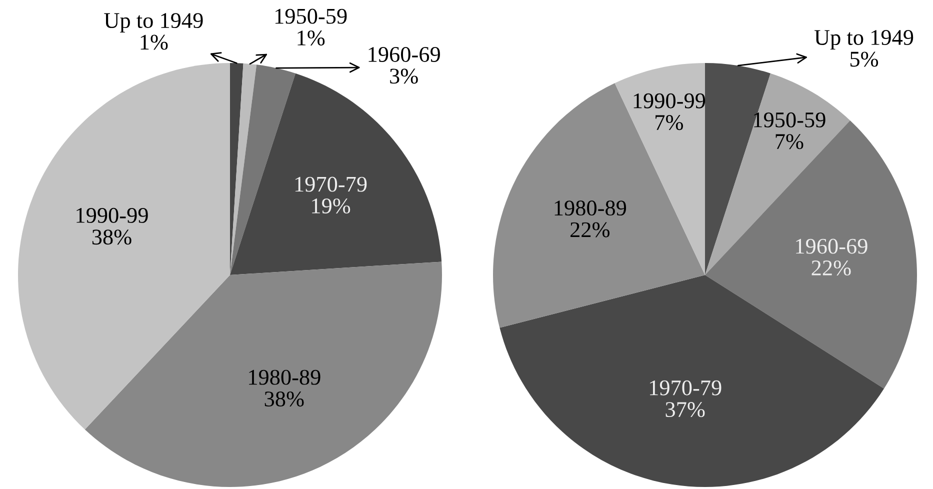  What do you see at coordinates (864, 59) in the screenshot?
I see `data-label: 5%` at bounding box center [864, 59].